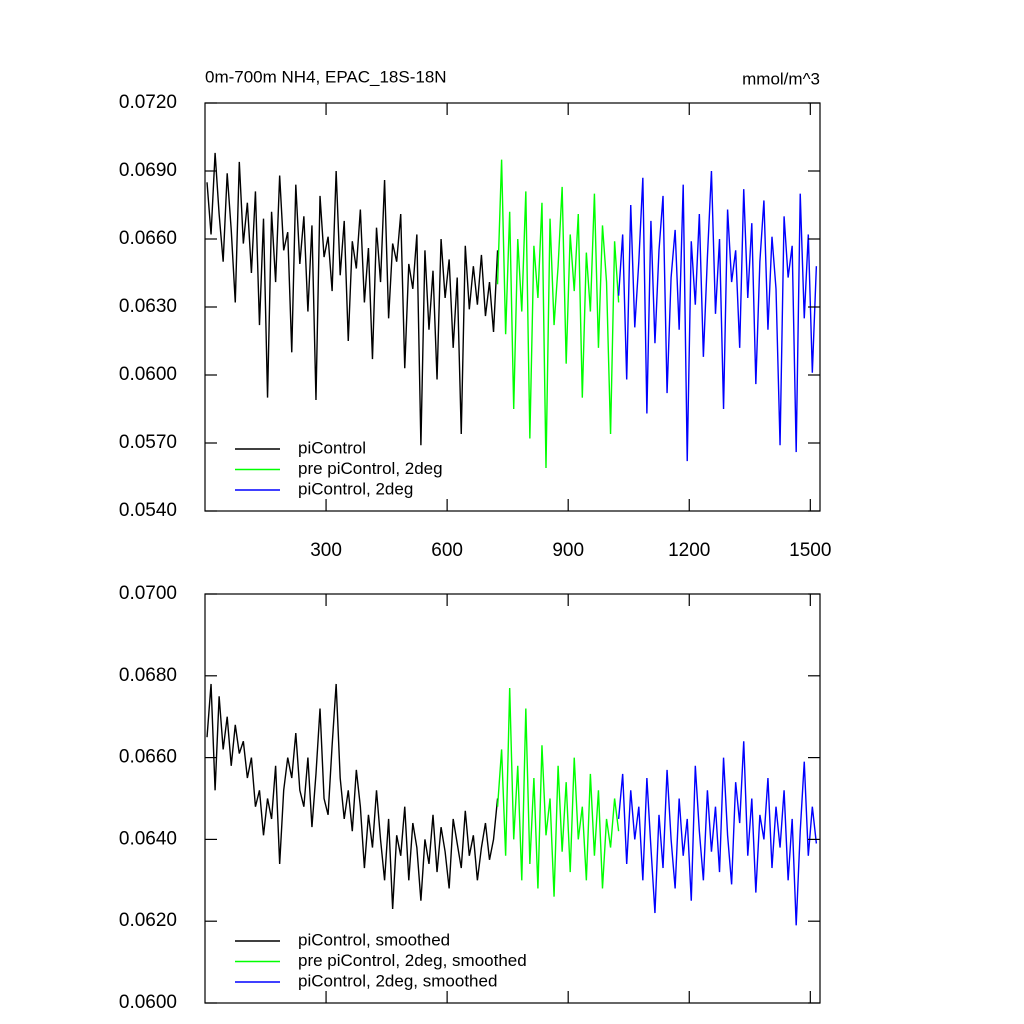  I want to click on y-tick-label: 0.0620, so click(148, 920).